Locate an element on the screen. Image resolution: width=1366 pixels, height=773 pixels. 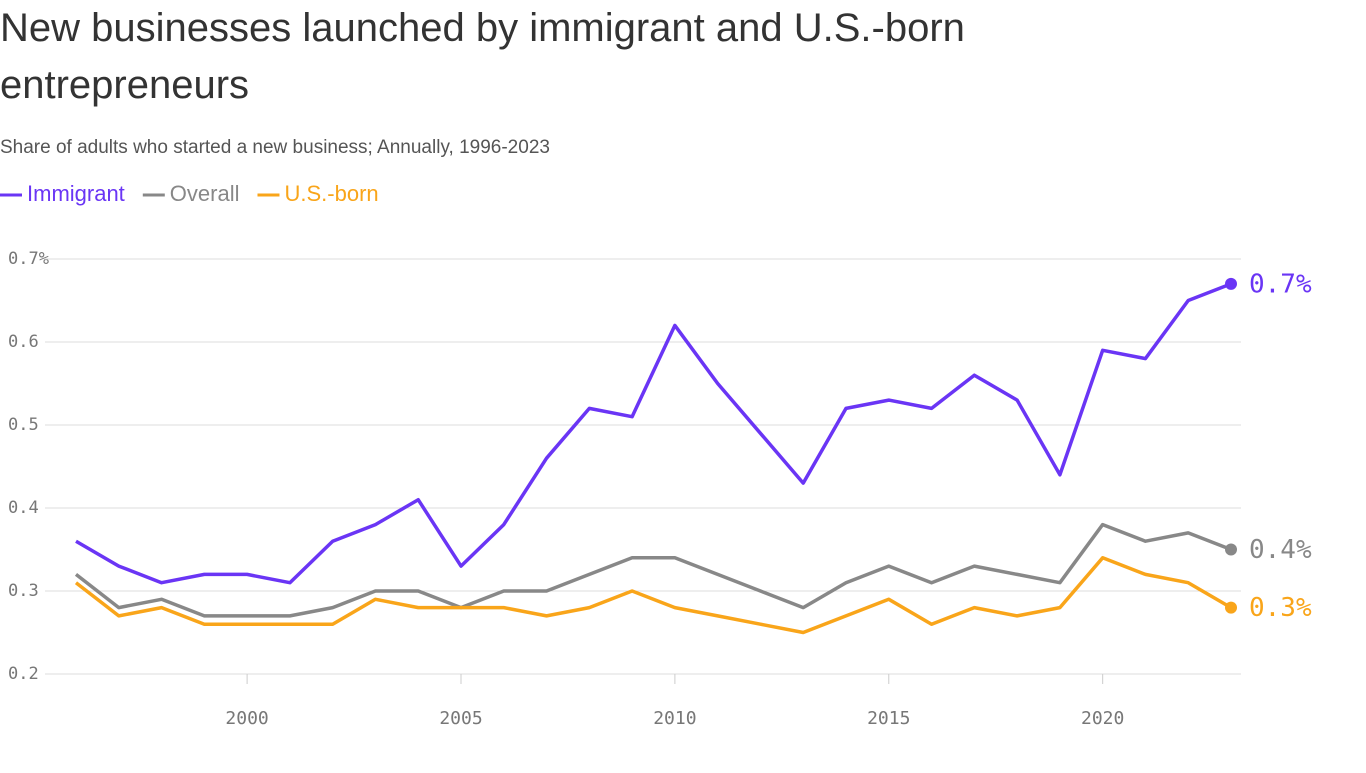
y-tick-label: 0.2 is located at coordinates (23, 674).